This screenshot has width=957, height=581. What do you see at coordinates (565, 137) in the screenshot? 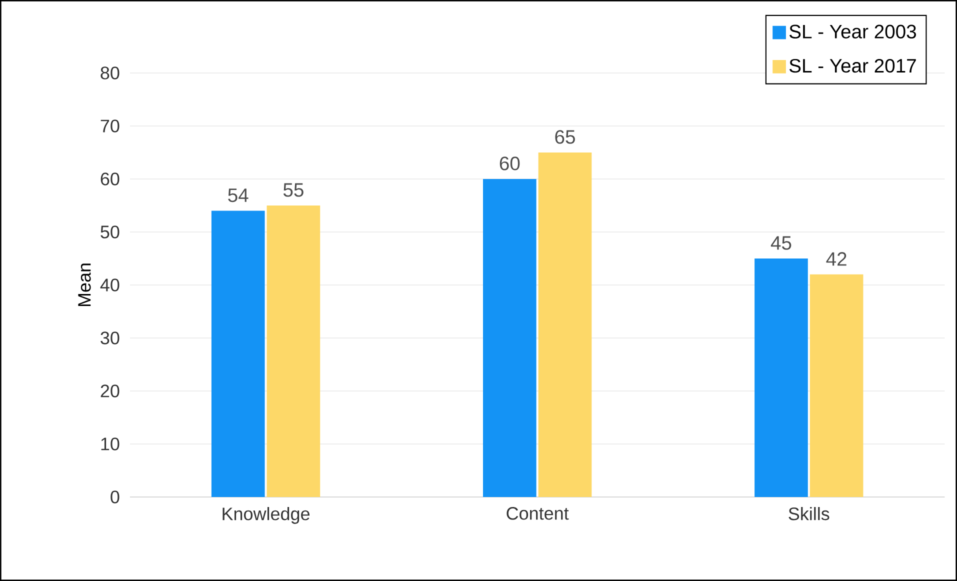
I see `data-label: 65` at bounding box center [565, 137].